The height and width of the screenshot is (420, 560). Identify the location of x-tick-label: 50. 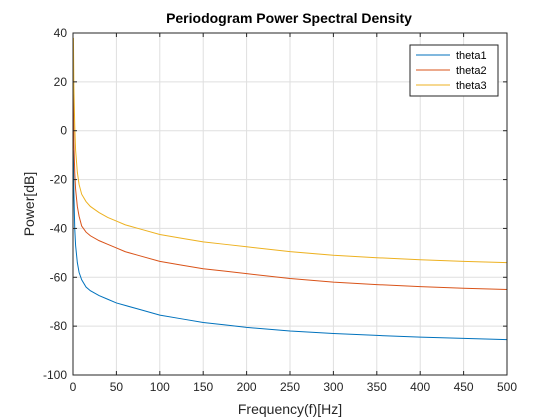
(117, 387).